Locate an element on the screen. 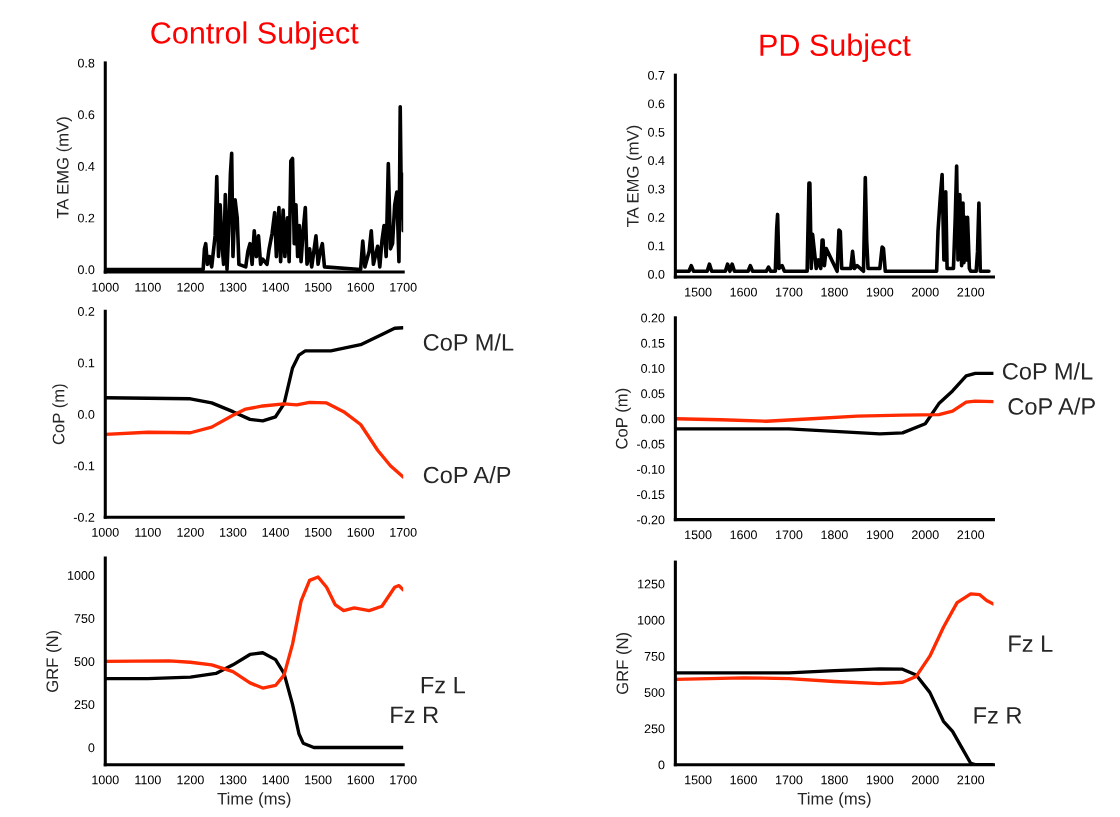 This screenshot has height=817, width=1120. y-tick-label: 0.15 is located at coordinates (653, 343).